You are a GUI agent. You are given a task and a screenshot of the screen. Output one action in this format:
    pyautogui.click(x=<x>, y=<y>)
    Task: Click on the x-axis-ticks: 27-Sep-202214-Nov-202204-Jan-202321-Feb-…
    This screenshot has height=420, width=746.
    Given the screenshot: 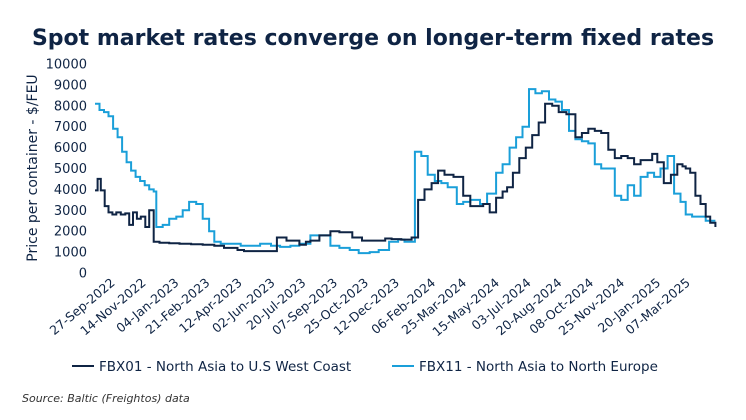 What is the action you would take?
    pyautogui.click(x=370, y=307)
    